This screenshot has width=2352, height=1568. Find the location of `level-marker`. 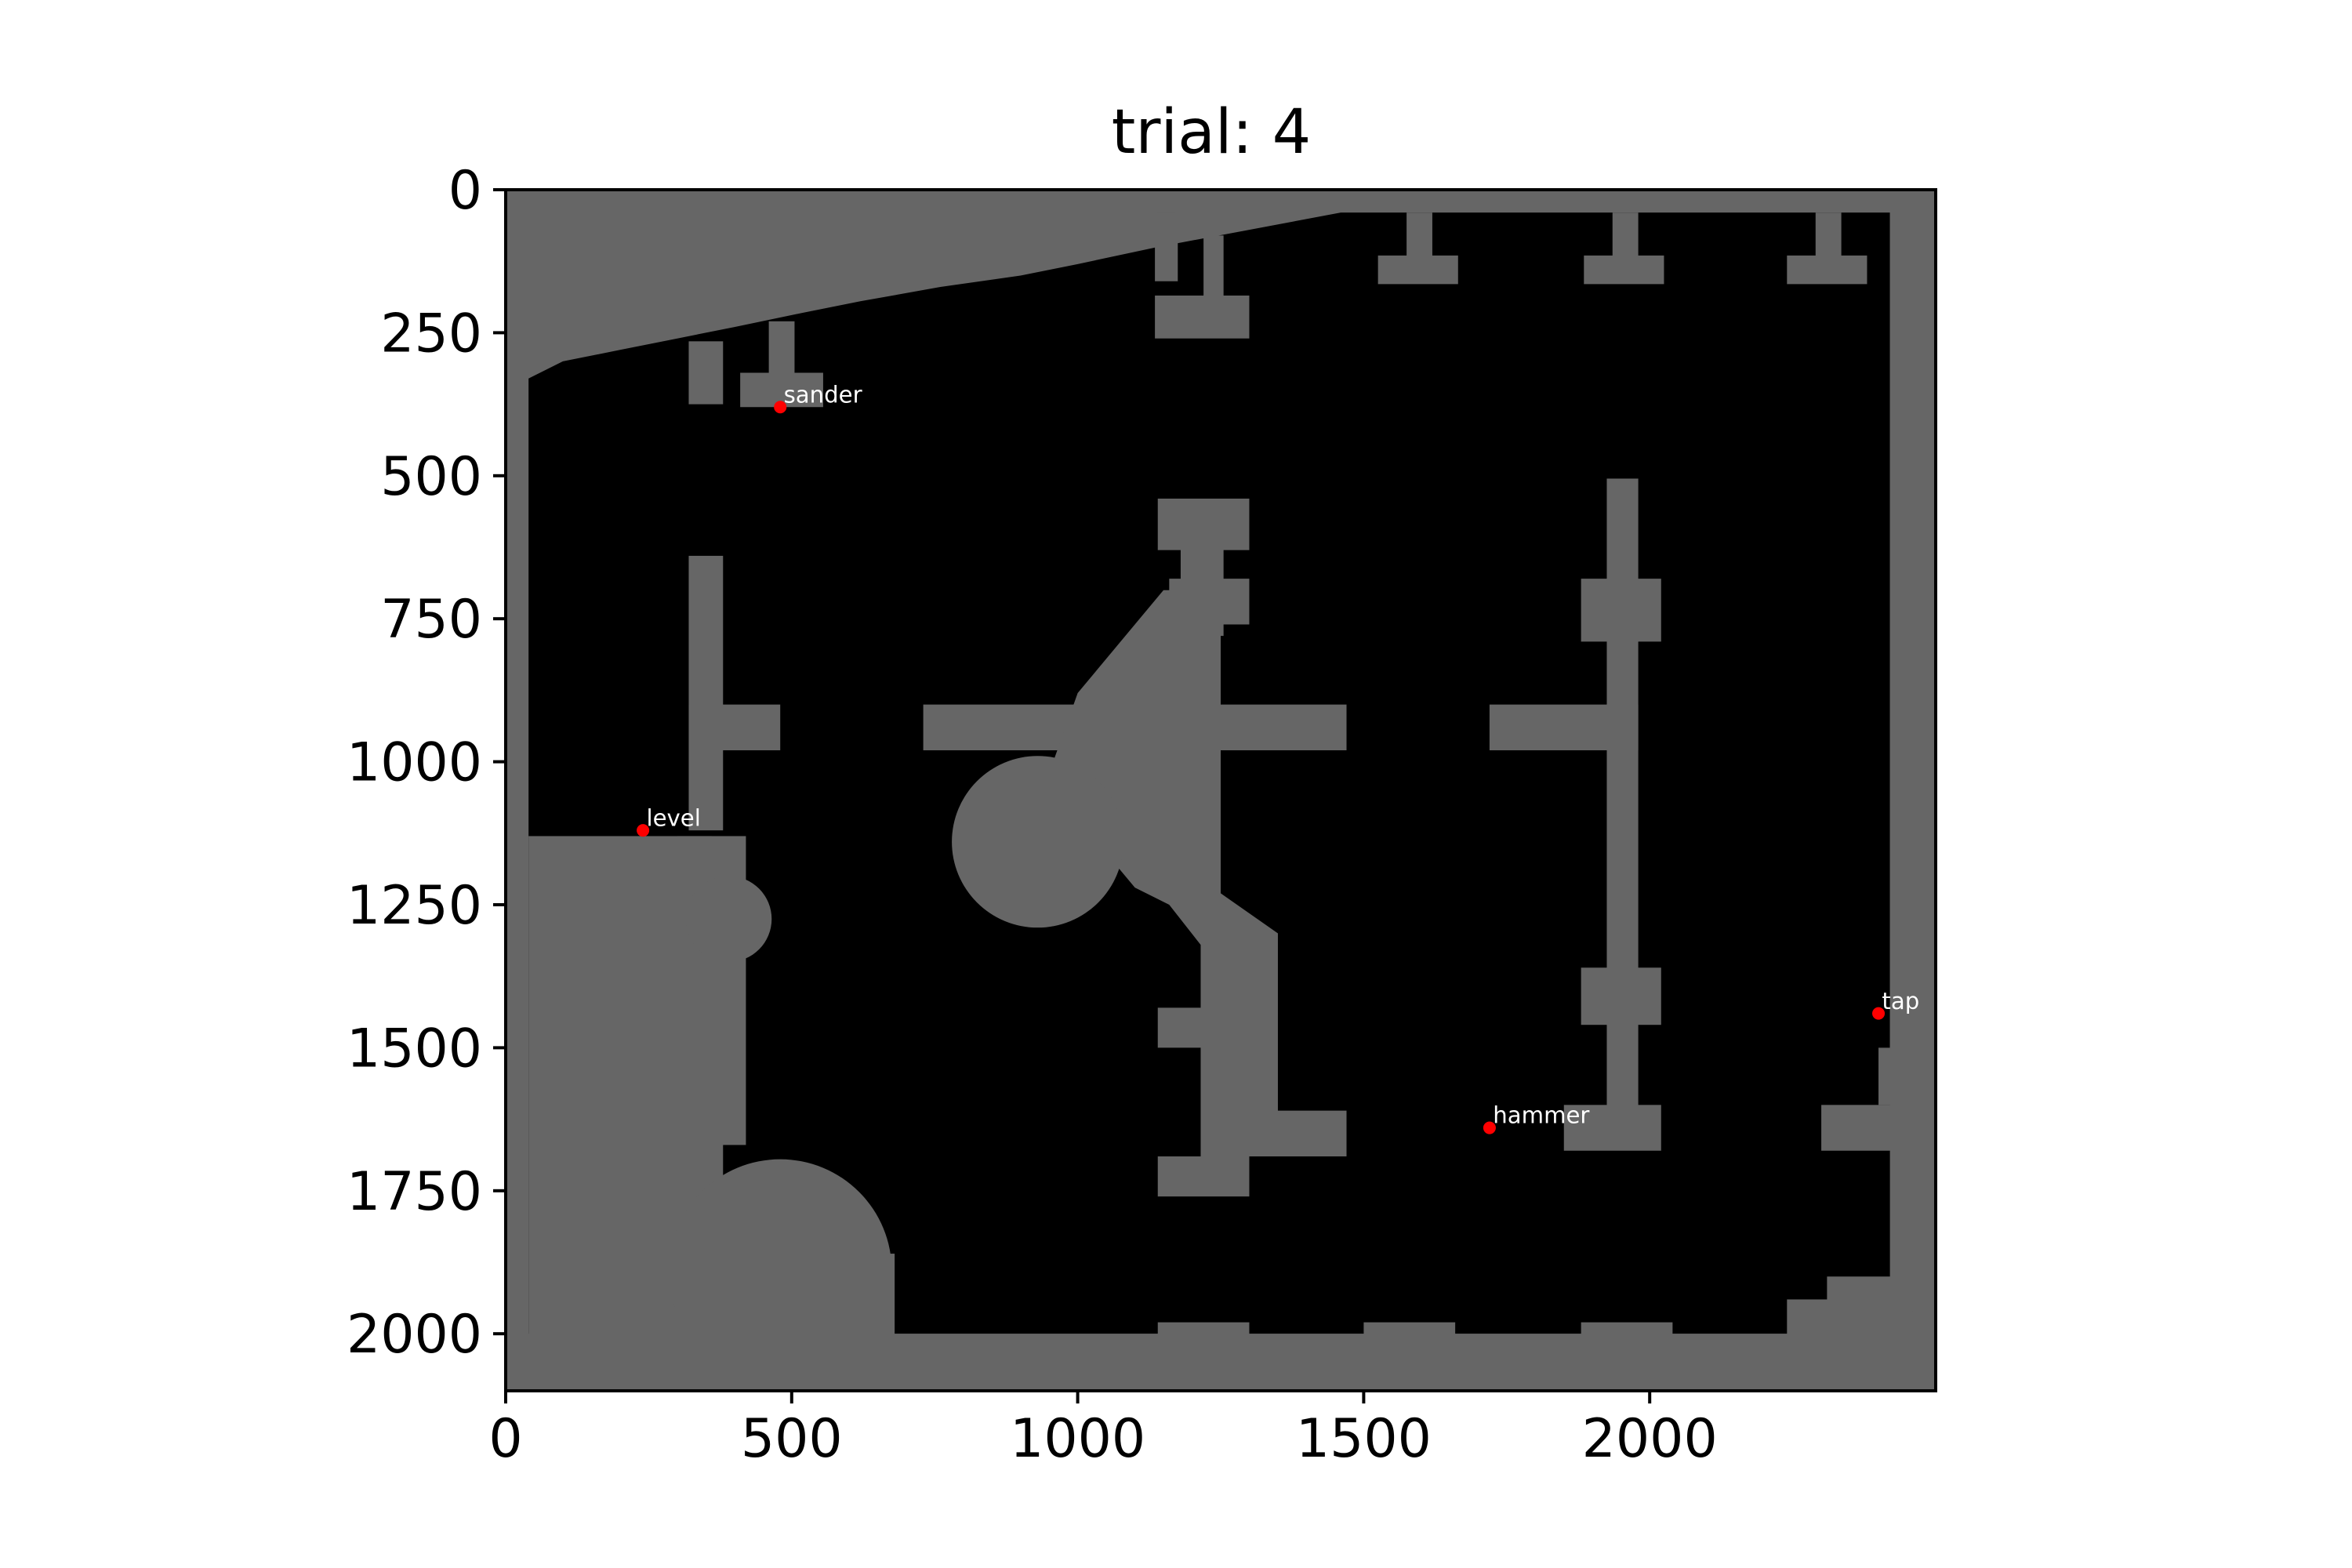

level-marker is located at coordinates (643, 830).